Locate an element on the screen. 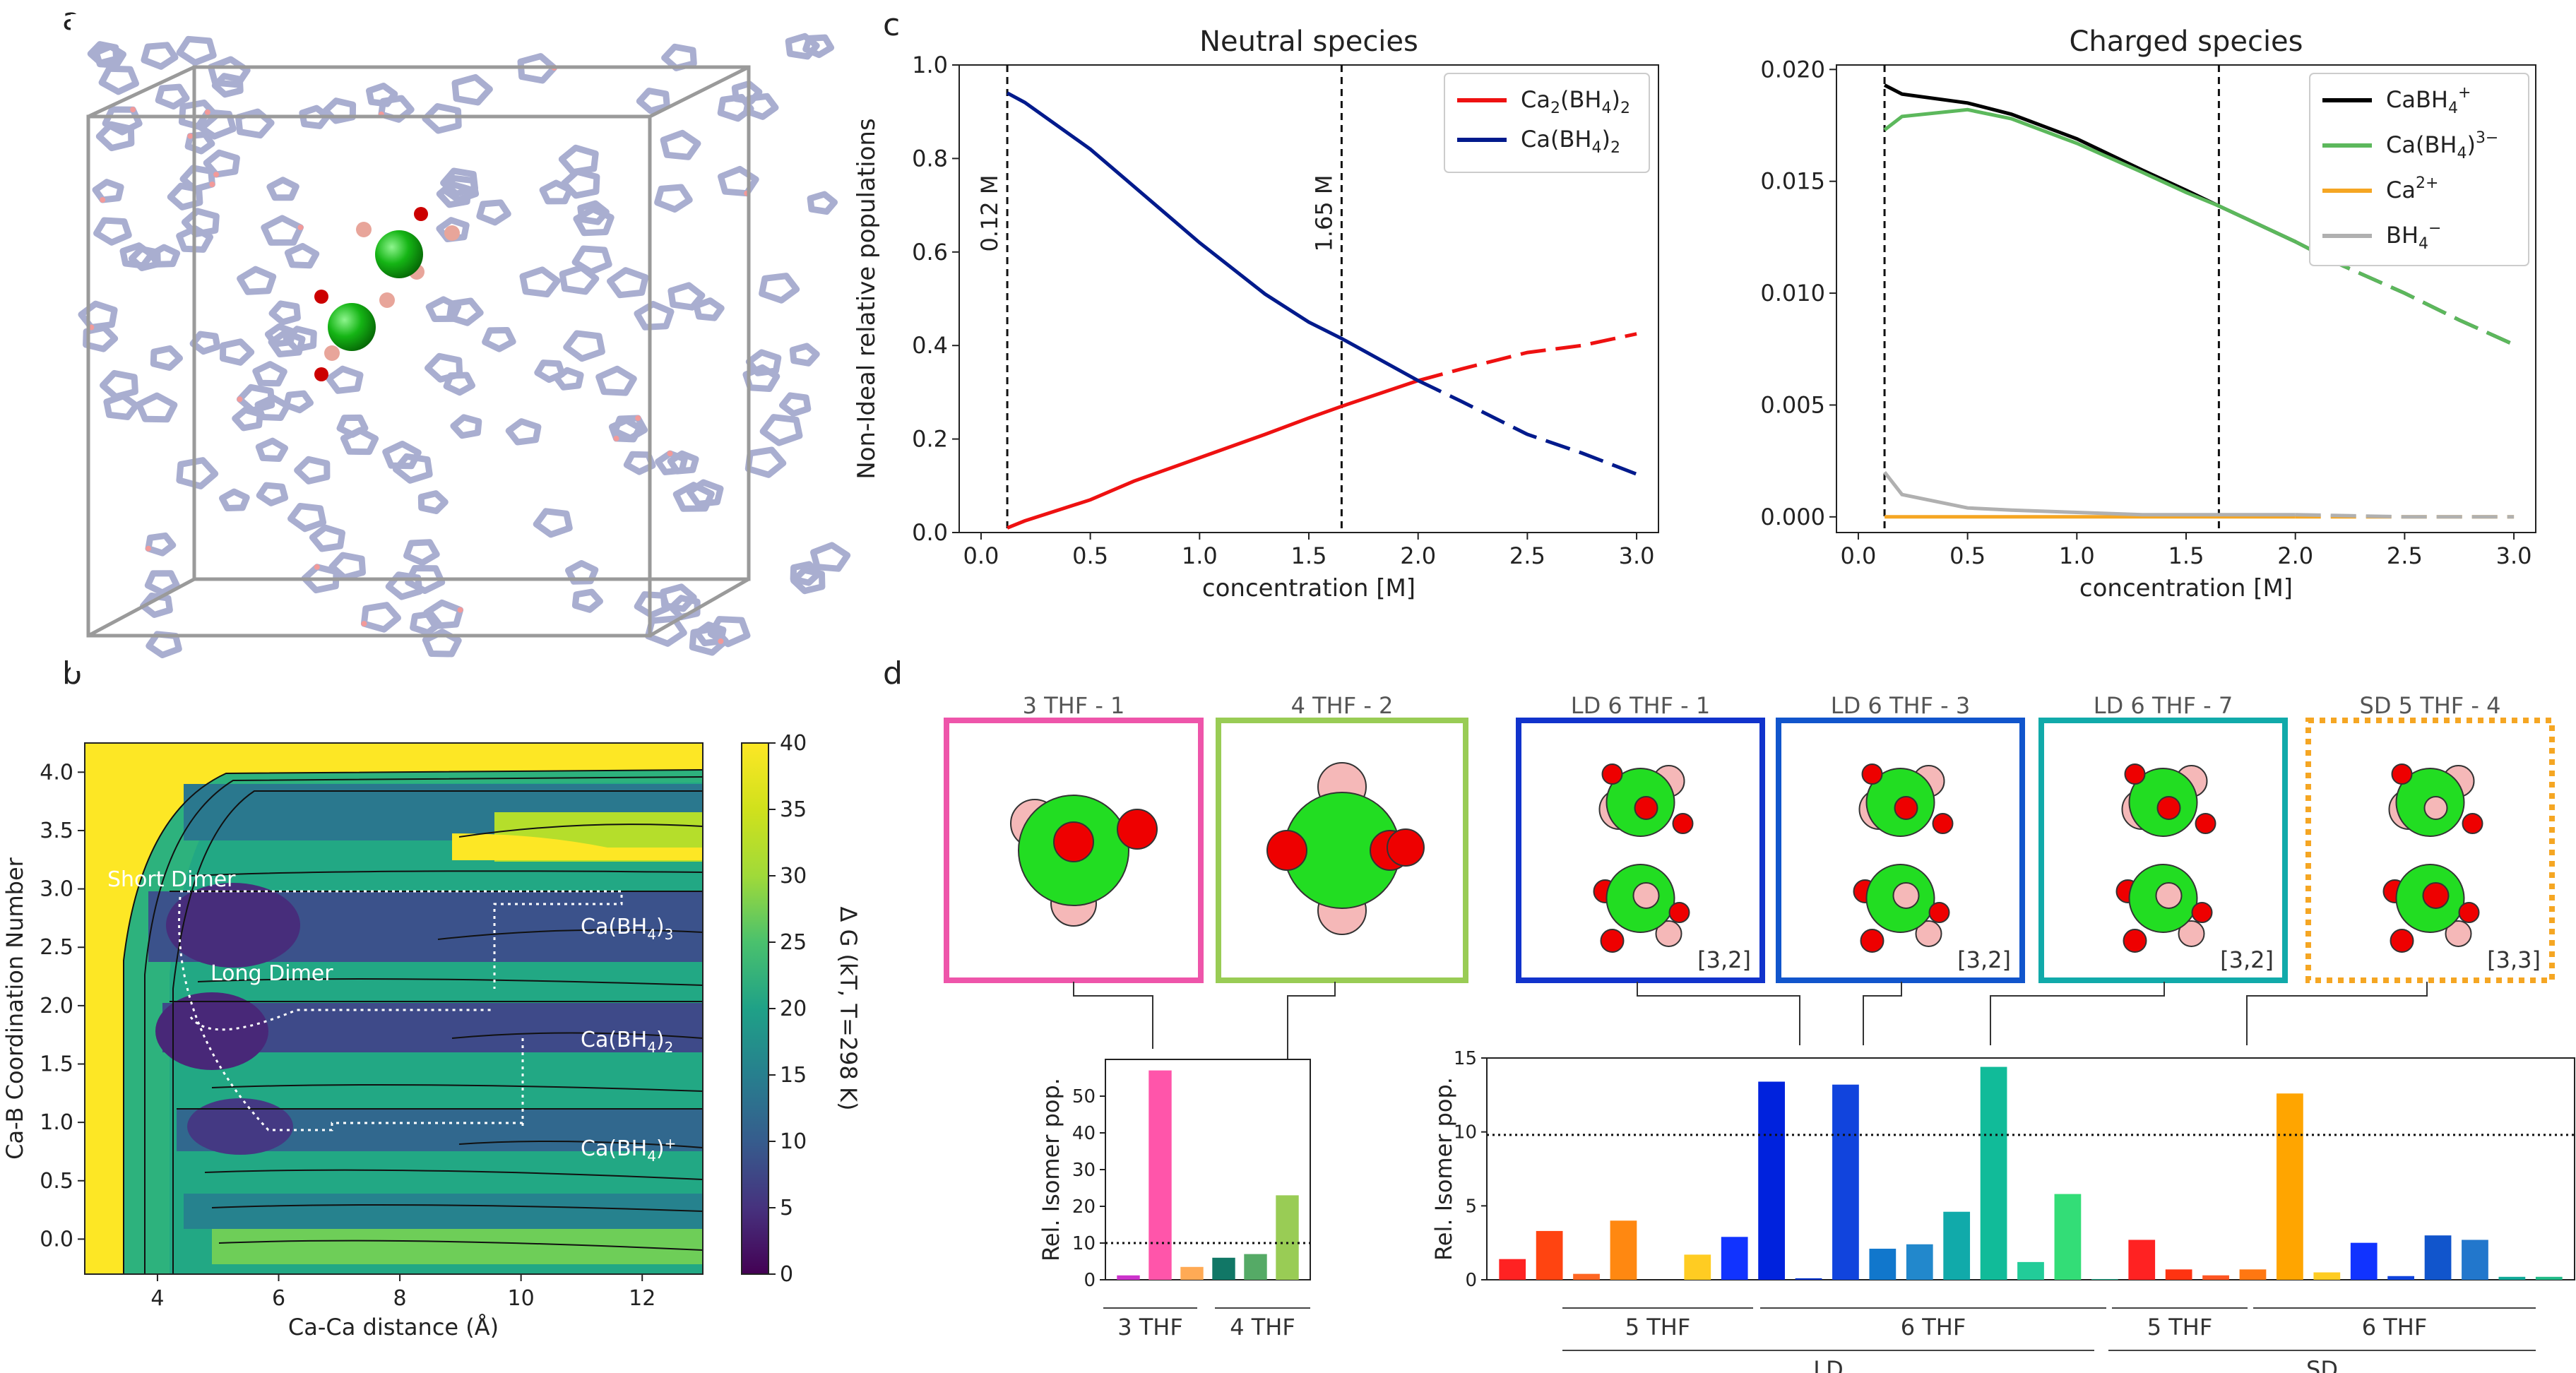 This screenshot has height=1373, width=2576. structure-title: LD 6 THF - 7 is located at coordinates (2163, 705).